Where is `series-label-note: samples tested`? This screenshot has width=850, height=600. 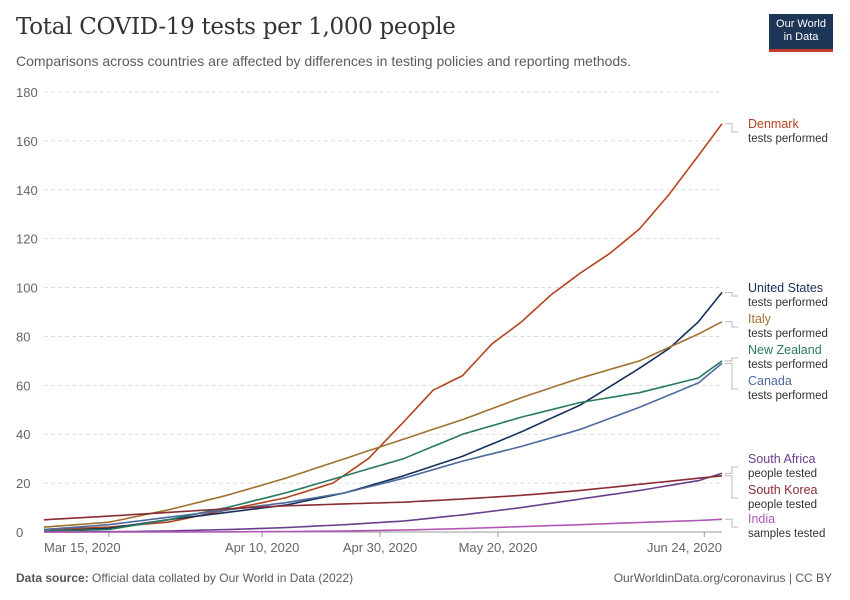
series-label-note: samples tested is located at coordinates (786, 534).